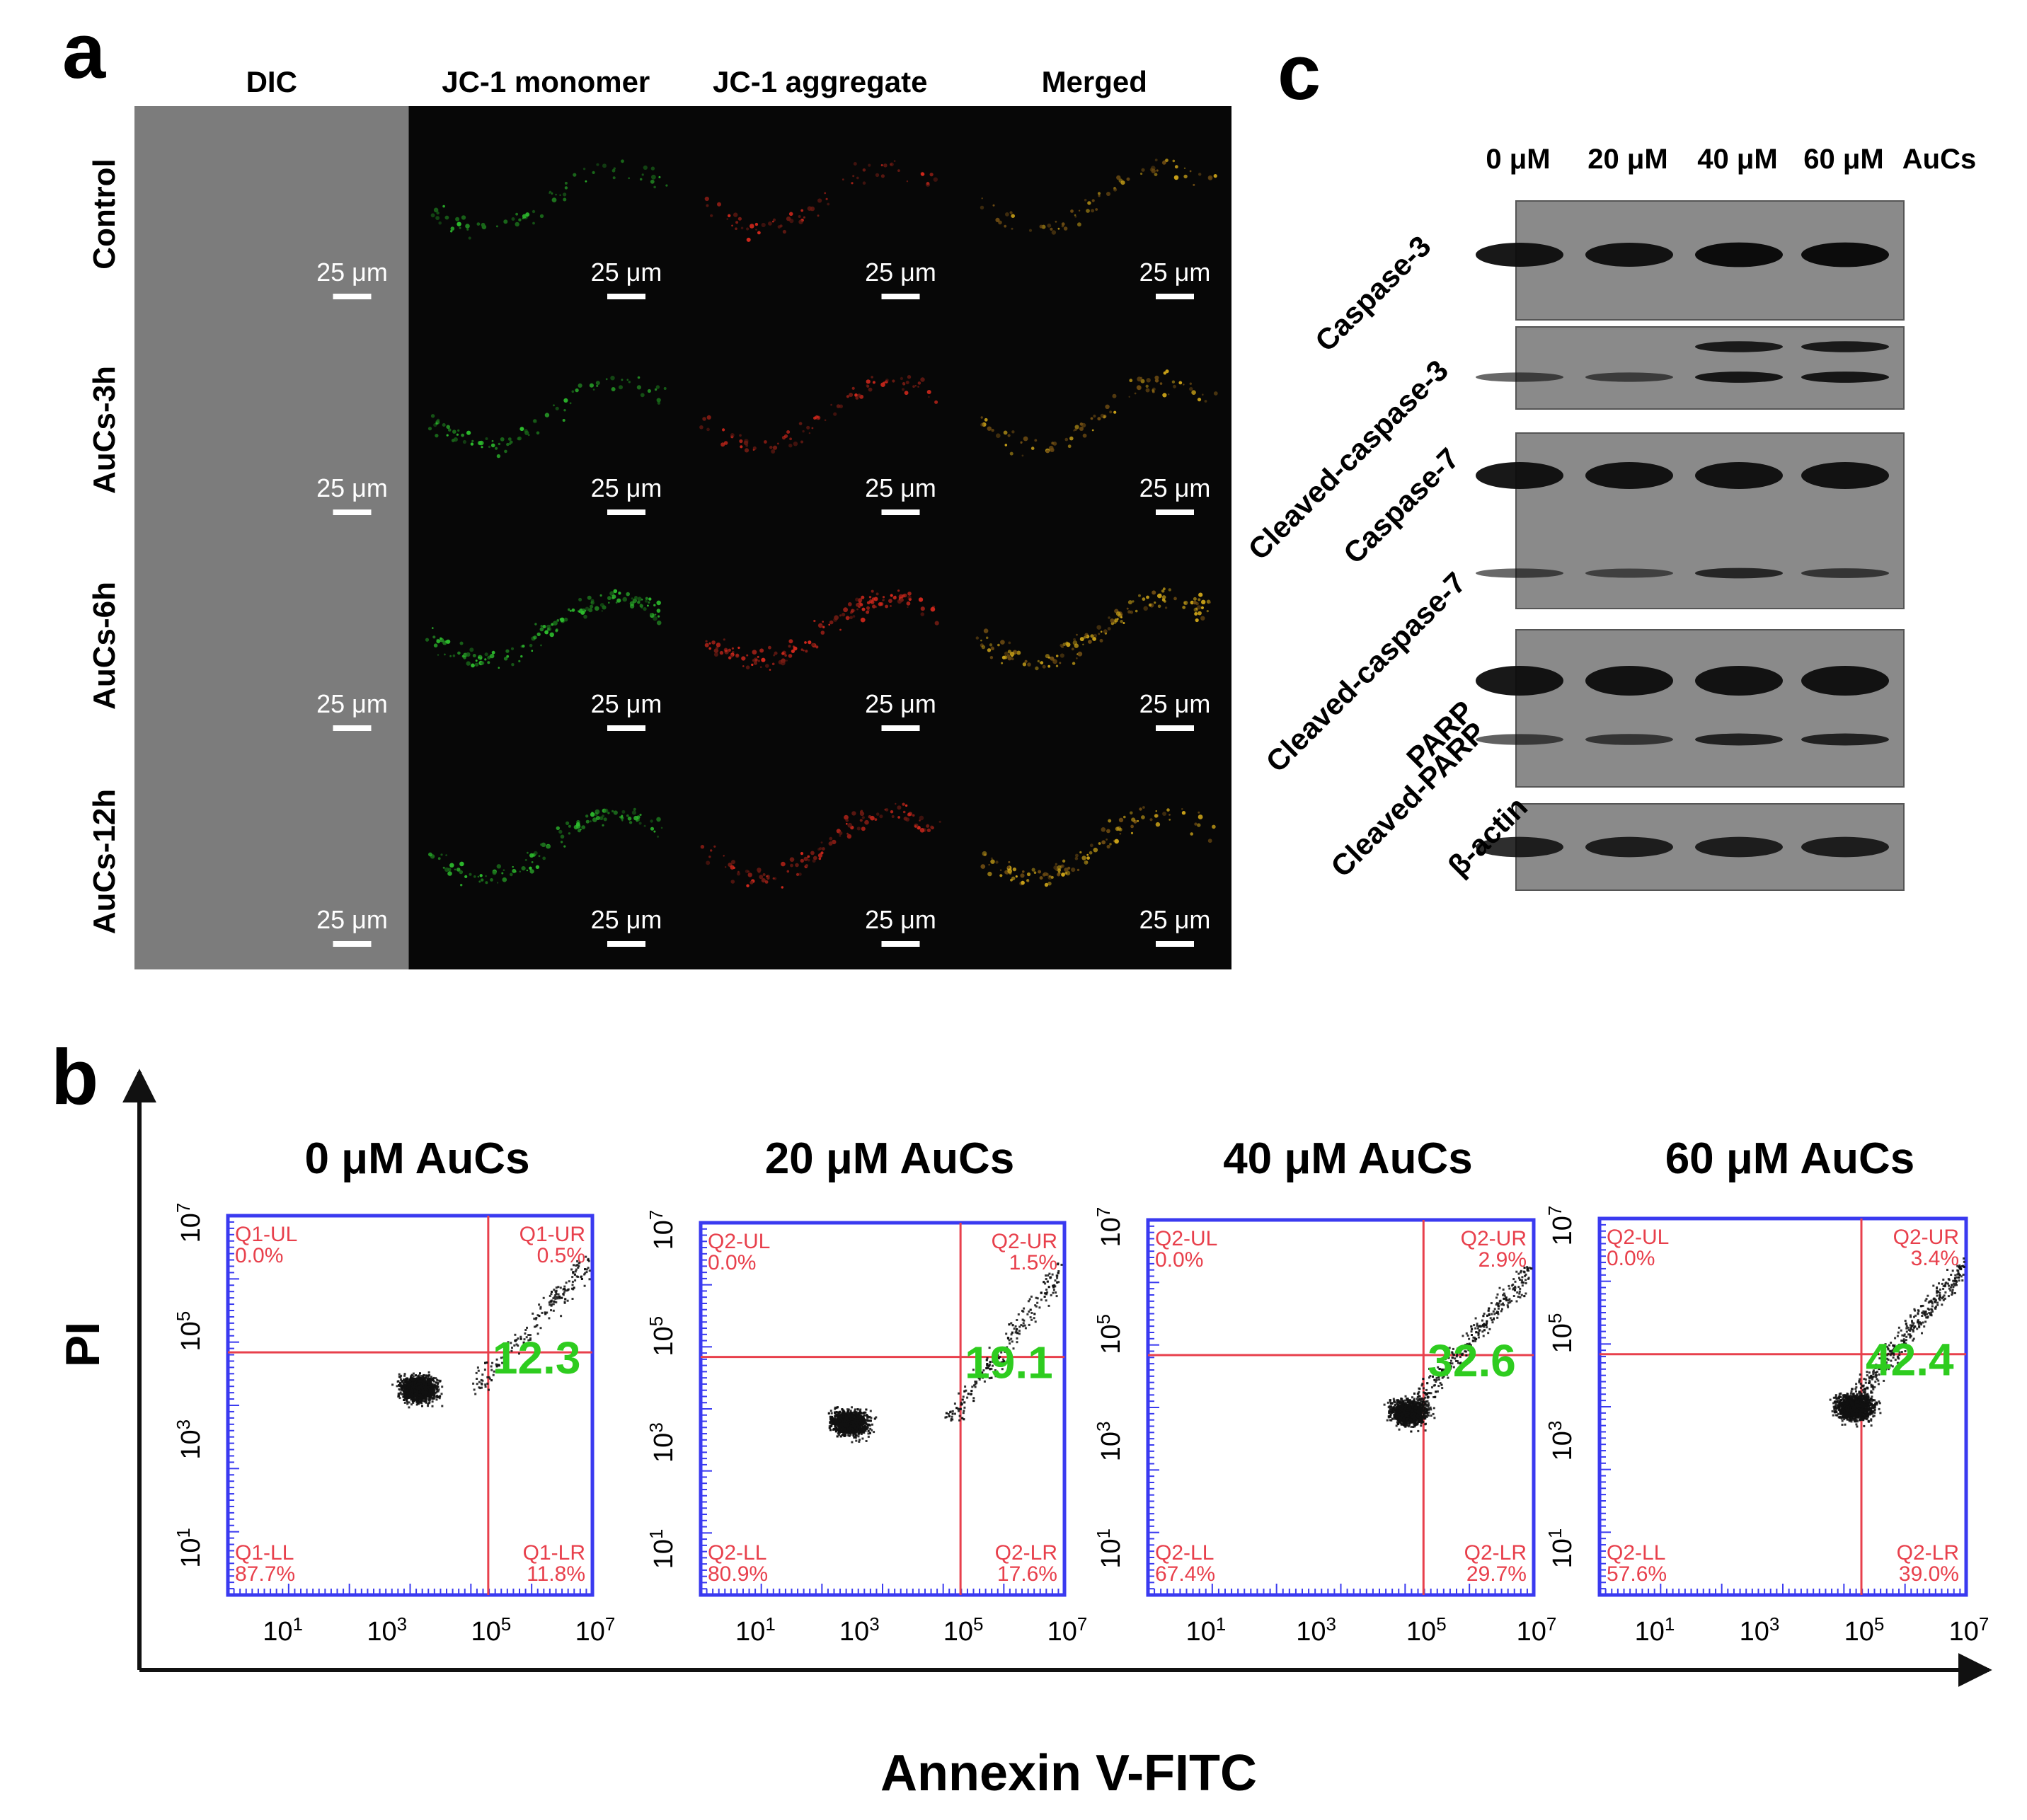  I want to click on lane-label: 20 μM, so click(1627, 159).